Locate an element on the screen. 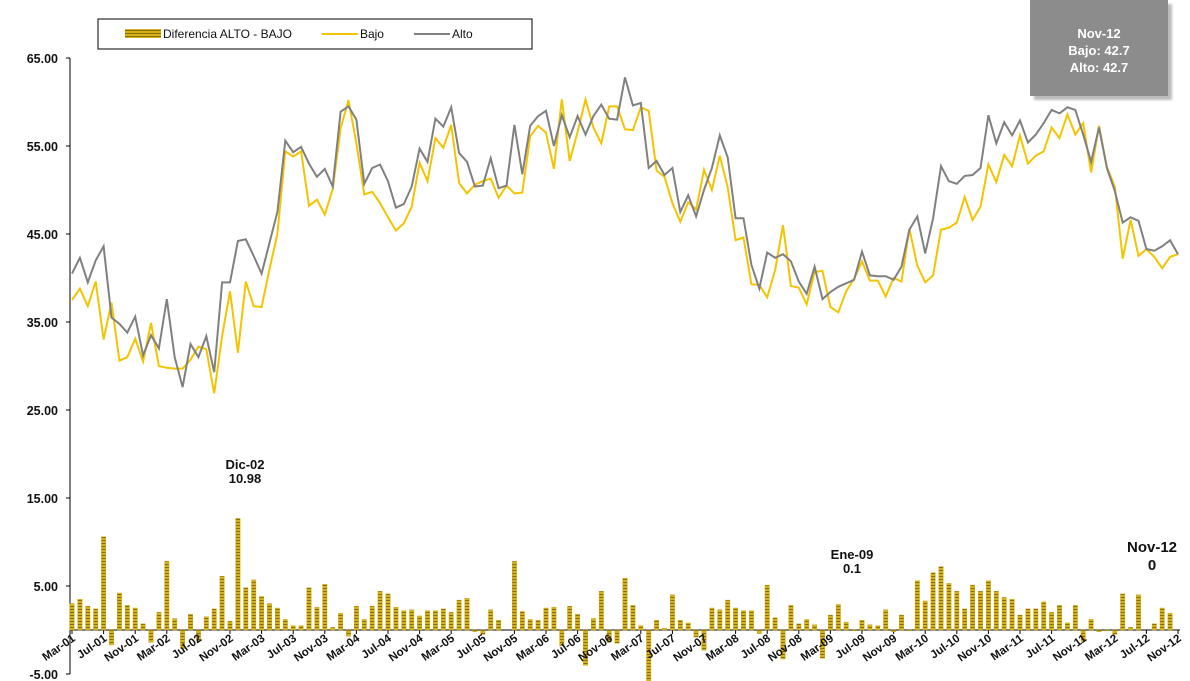 This screenshot has height=681, width=1190. x-tick-label: Mar-03 is located at coordinates (248, 648).